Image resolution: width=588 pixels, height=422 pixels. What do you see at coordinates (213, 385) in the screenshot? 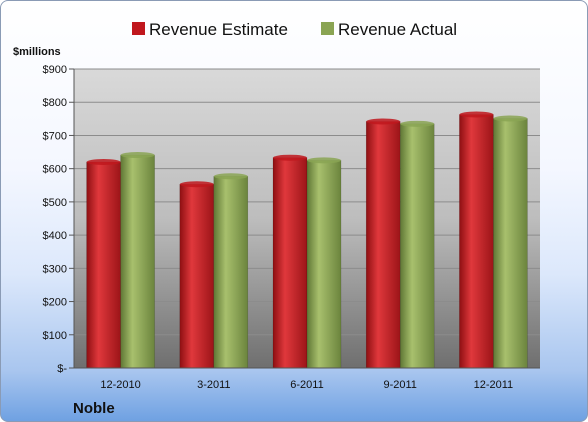
I see `x-tick-label: 3-2011` at bounding box center [213, 385].